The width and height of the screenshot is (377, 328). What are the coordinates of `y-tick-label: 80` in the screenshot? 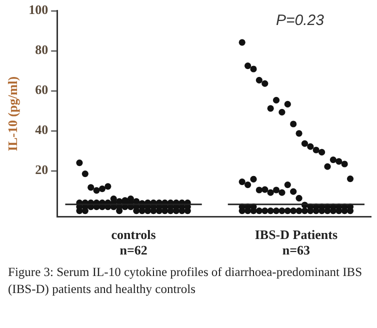 It's located at (41, 50).